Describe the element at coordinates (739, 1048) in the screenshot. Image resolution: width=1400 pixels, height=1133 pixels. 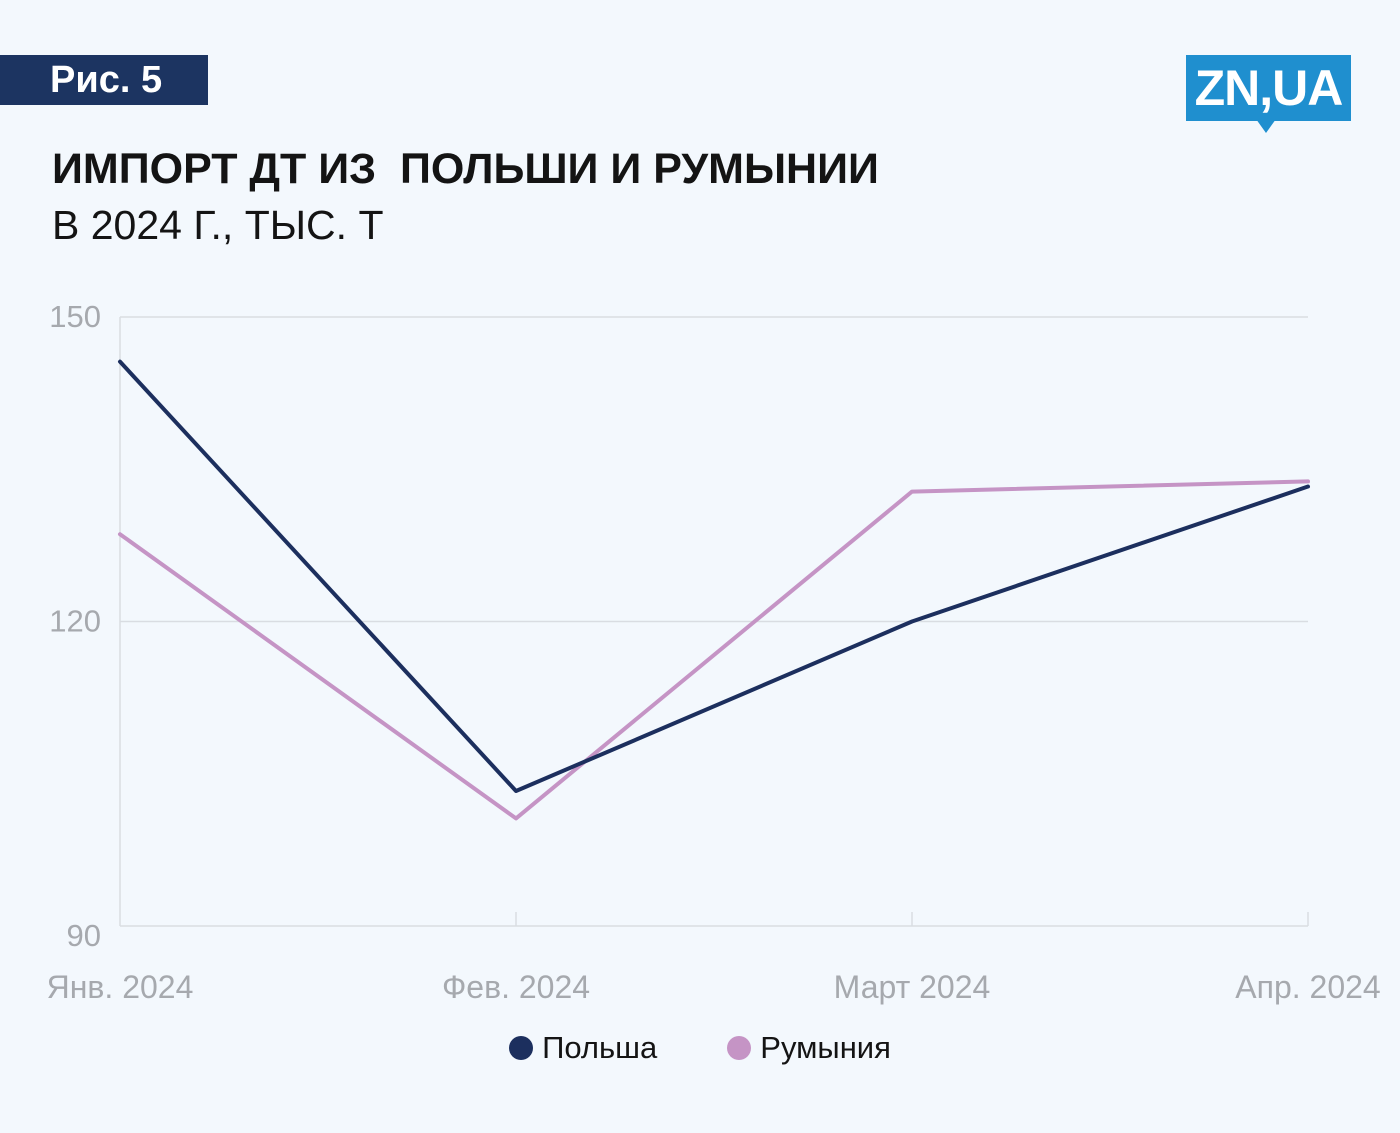
I see `legend-swatch-romania` at that location.